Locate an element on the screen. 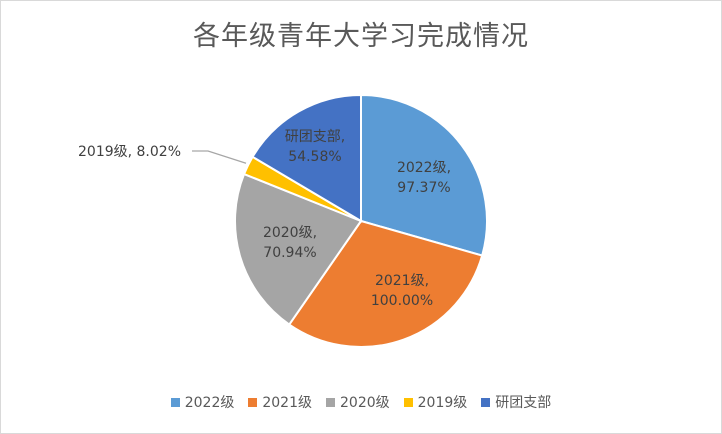 This screenshot has width=722, height=434. legend-label: 2020级 is located at coordinates (365, 403).